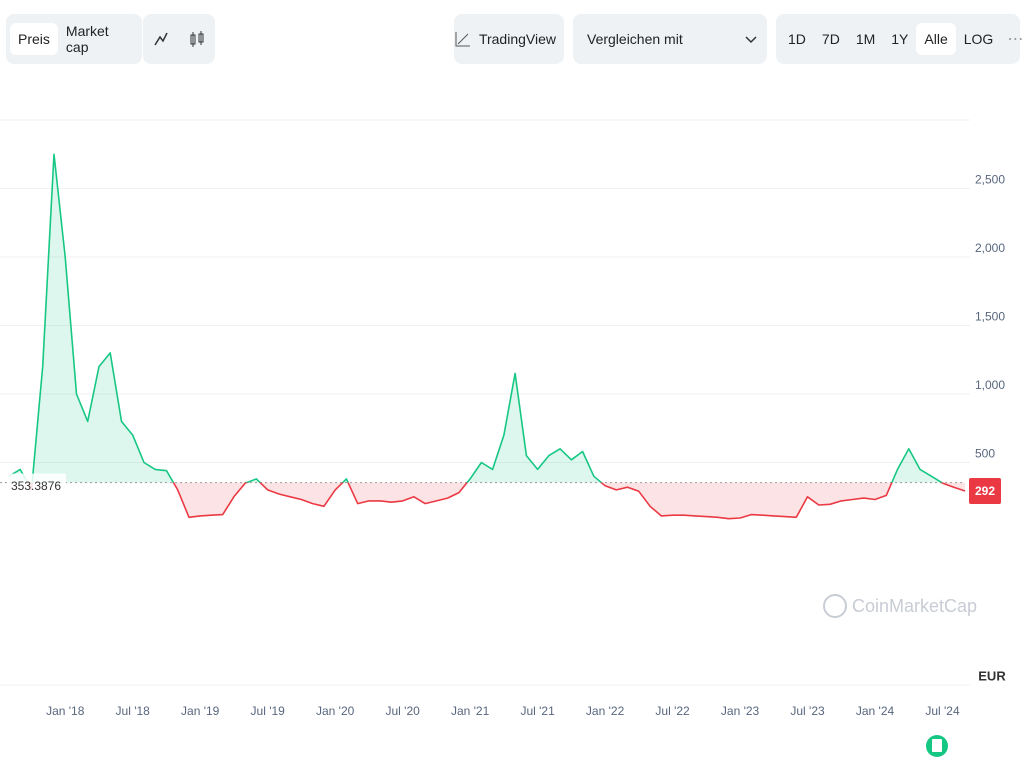  What do you see at coordinates (36, 486) in the screenshot?
I see `baseline-label: 353.3876` at bounding box center [36, 486].